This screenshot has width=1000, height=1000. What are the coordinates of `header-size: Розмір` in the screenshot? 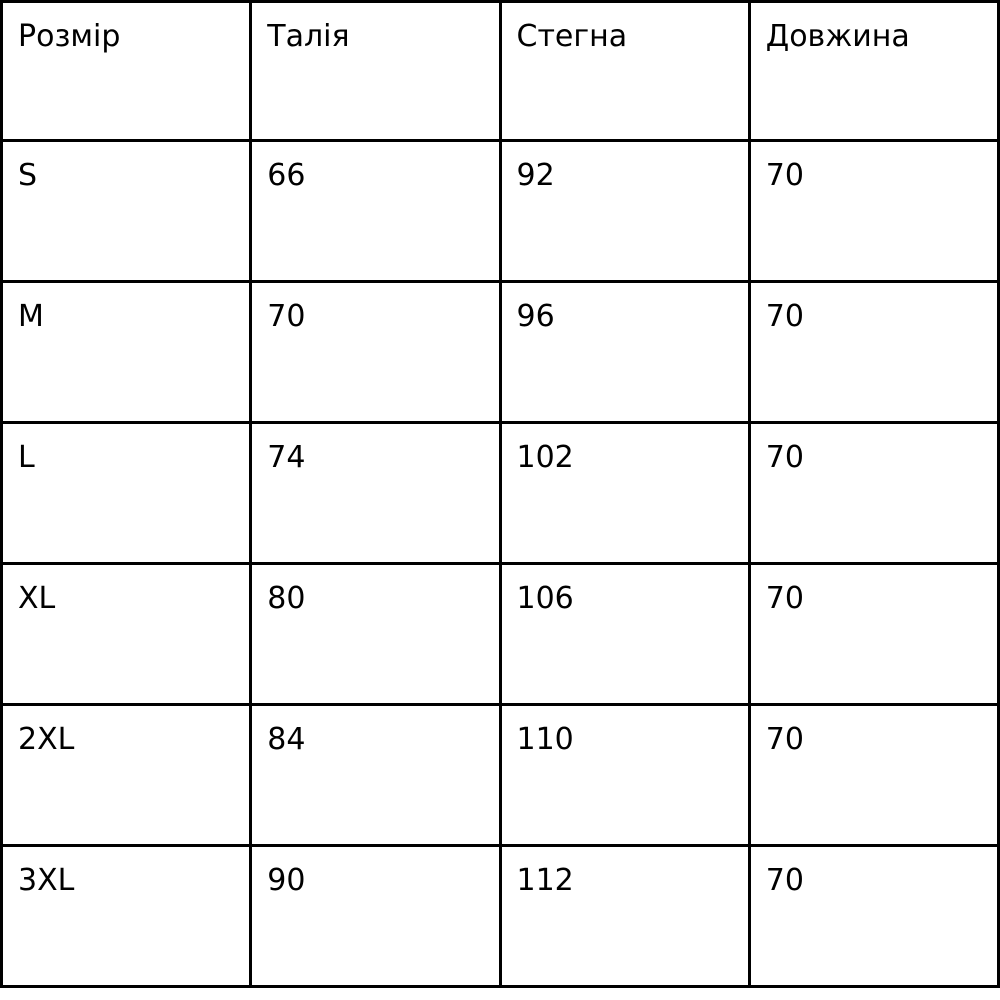 It's located at (126, 71).